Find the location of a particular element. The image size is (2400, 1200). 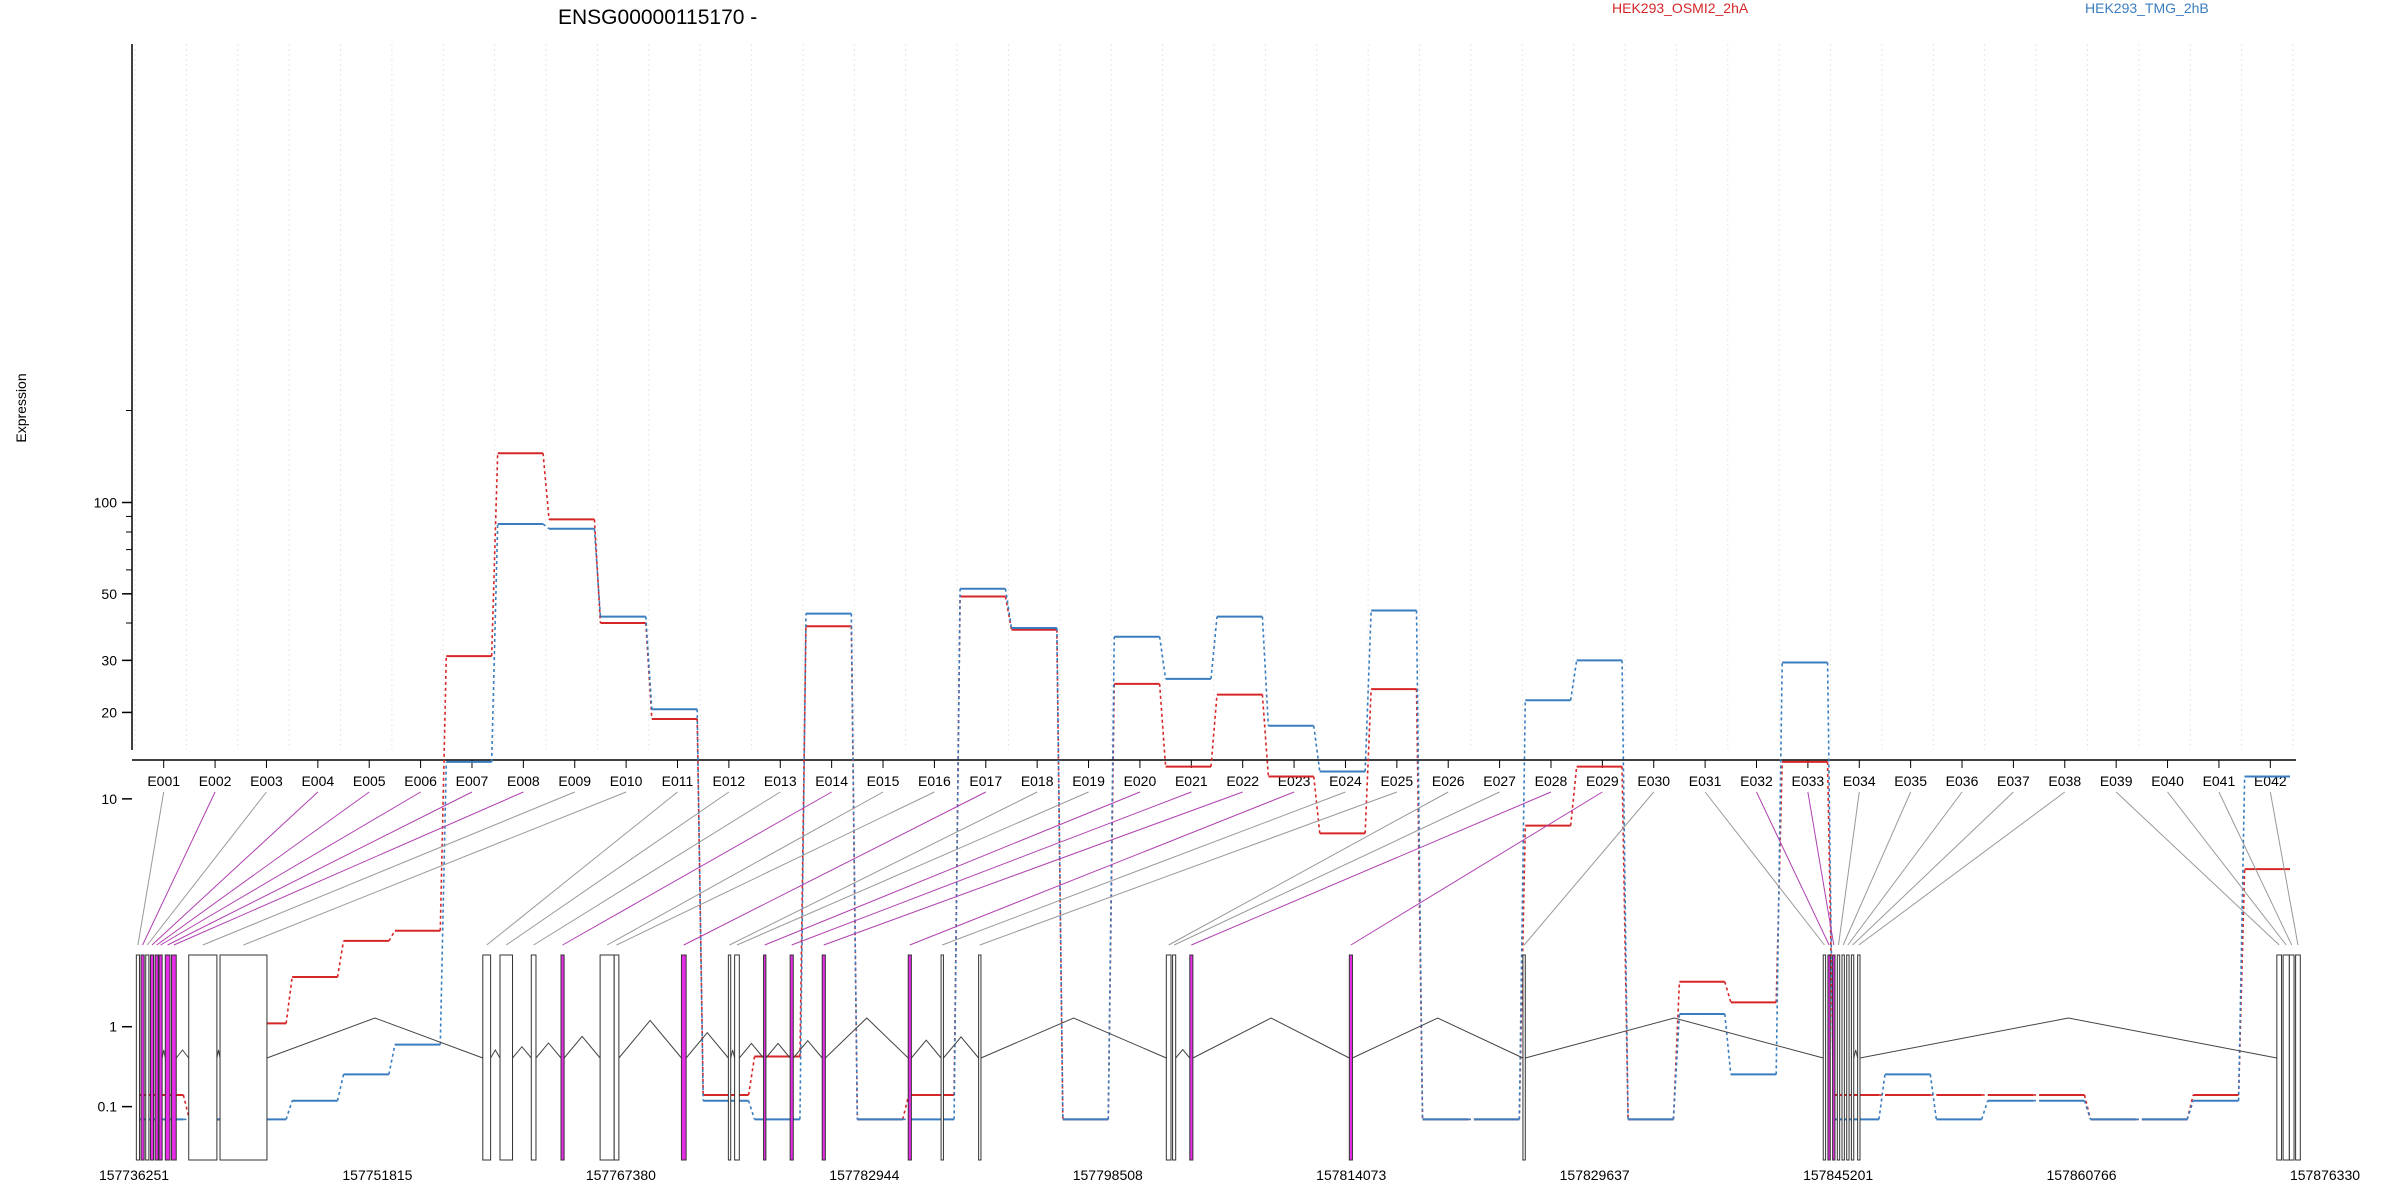

genomic-tick-label: 157782944 is located at coordinates (864, 1175).